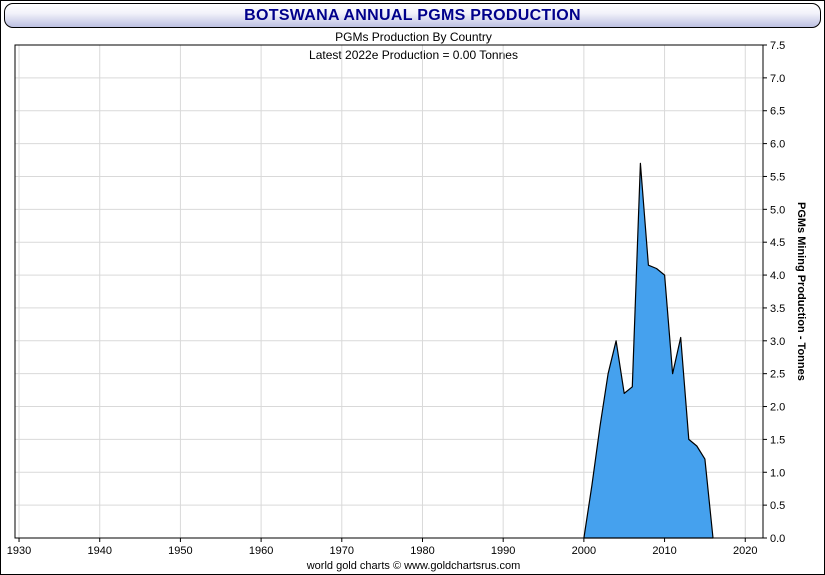  I want to click on y-axis-tick-label: 7.5, so click(777, 46).